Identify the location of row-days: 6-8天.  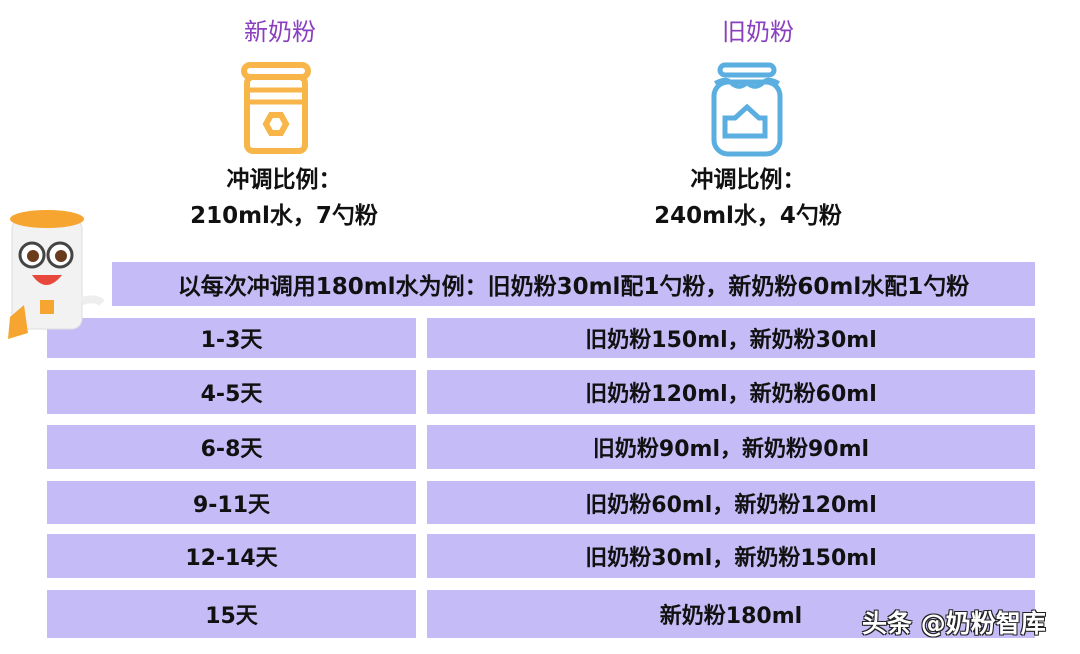
(231, 447).